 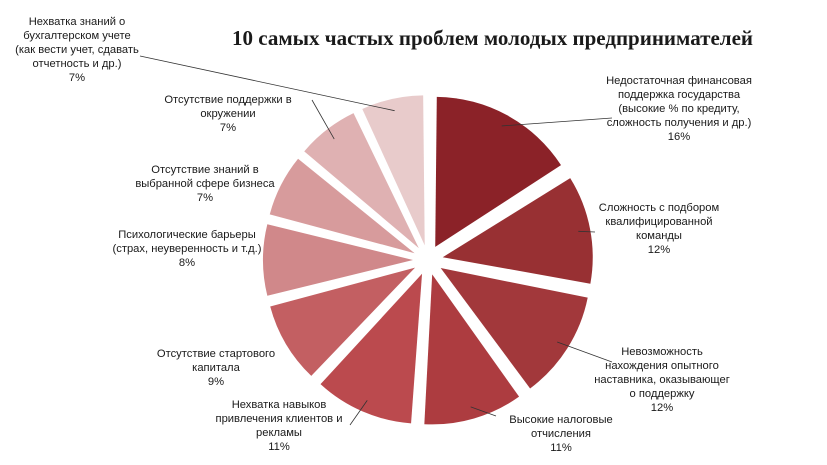 What do you see at coordinates (216, 361) in the screenshot?
I see `slice-label-text: Отсутствие стартового капитала` at bounding box center [216, 361].